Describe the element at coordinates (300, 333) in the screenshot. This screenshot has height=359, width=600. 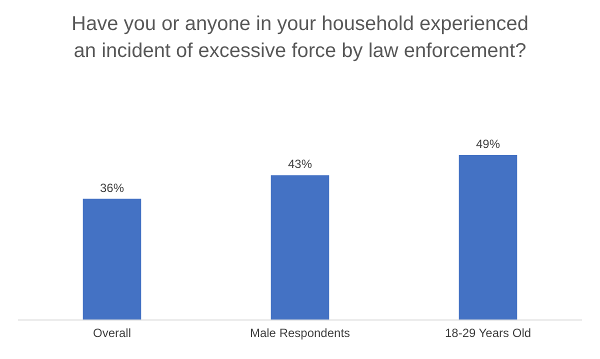
I see `x-tick-label: Male Respondents` at that location.